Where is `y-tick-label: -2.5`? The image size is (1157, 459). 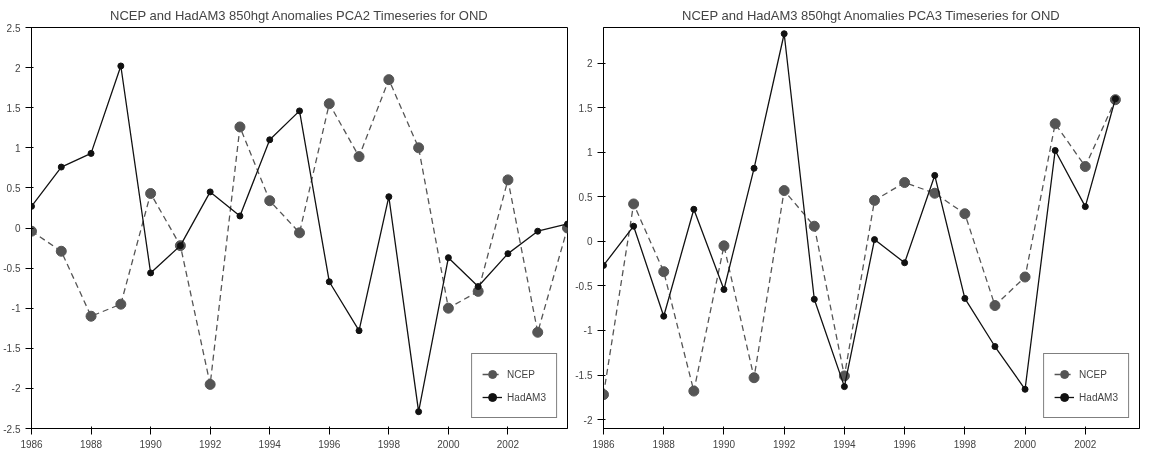 y-tick-label: -2.5 is located at coordinates (12, 429).